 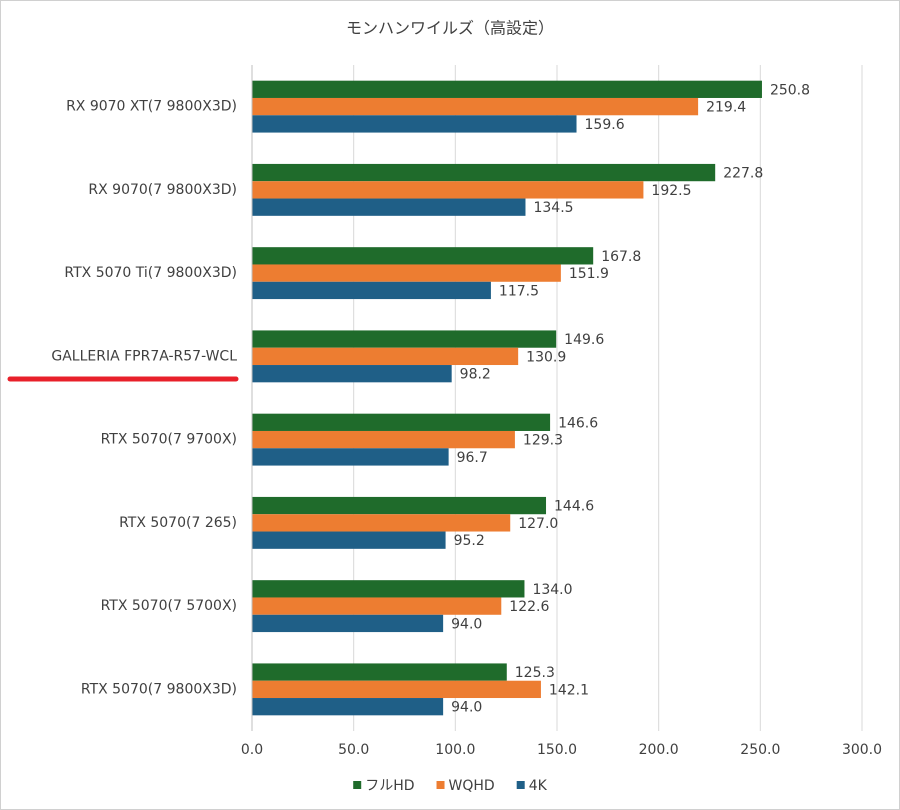 I want to click on x-tick-label: 200.0, so click(x=659, y=750).